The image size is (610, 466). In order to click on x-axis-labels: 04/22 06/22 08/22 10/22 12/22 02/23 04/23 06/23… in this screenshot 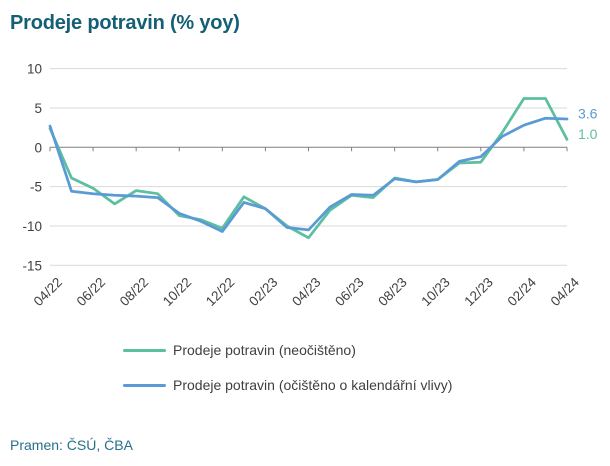, I will do `click(307, 291)`.